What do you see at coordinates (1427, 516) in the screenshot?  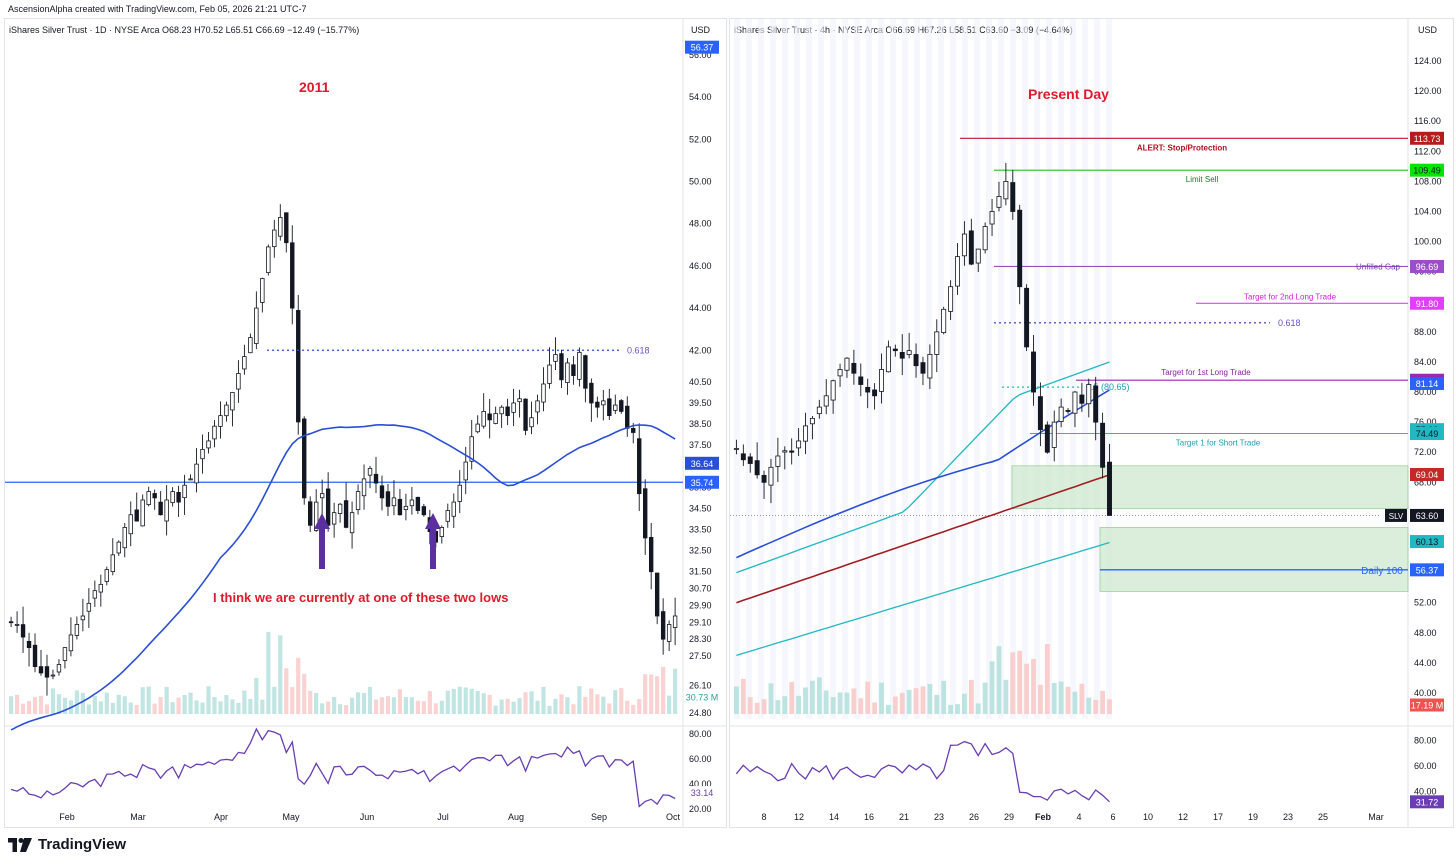 I see `right-price-tag: 63.60` at bounding box center [1427, 516].